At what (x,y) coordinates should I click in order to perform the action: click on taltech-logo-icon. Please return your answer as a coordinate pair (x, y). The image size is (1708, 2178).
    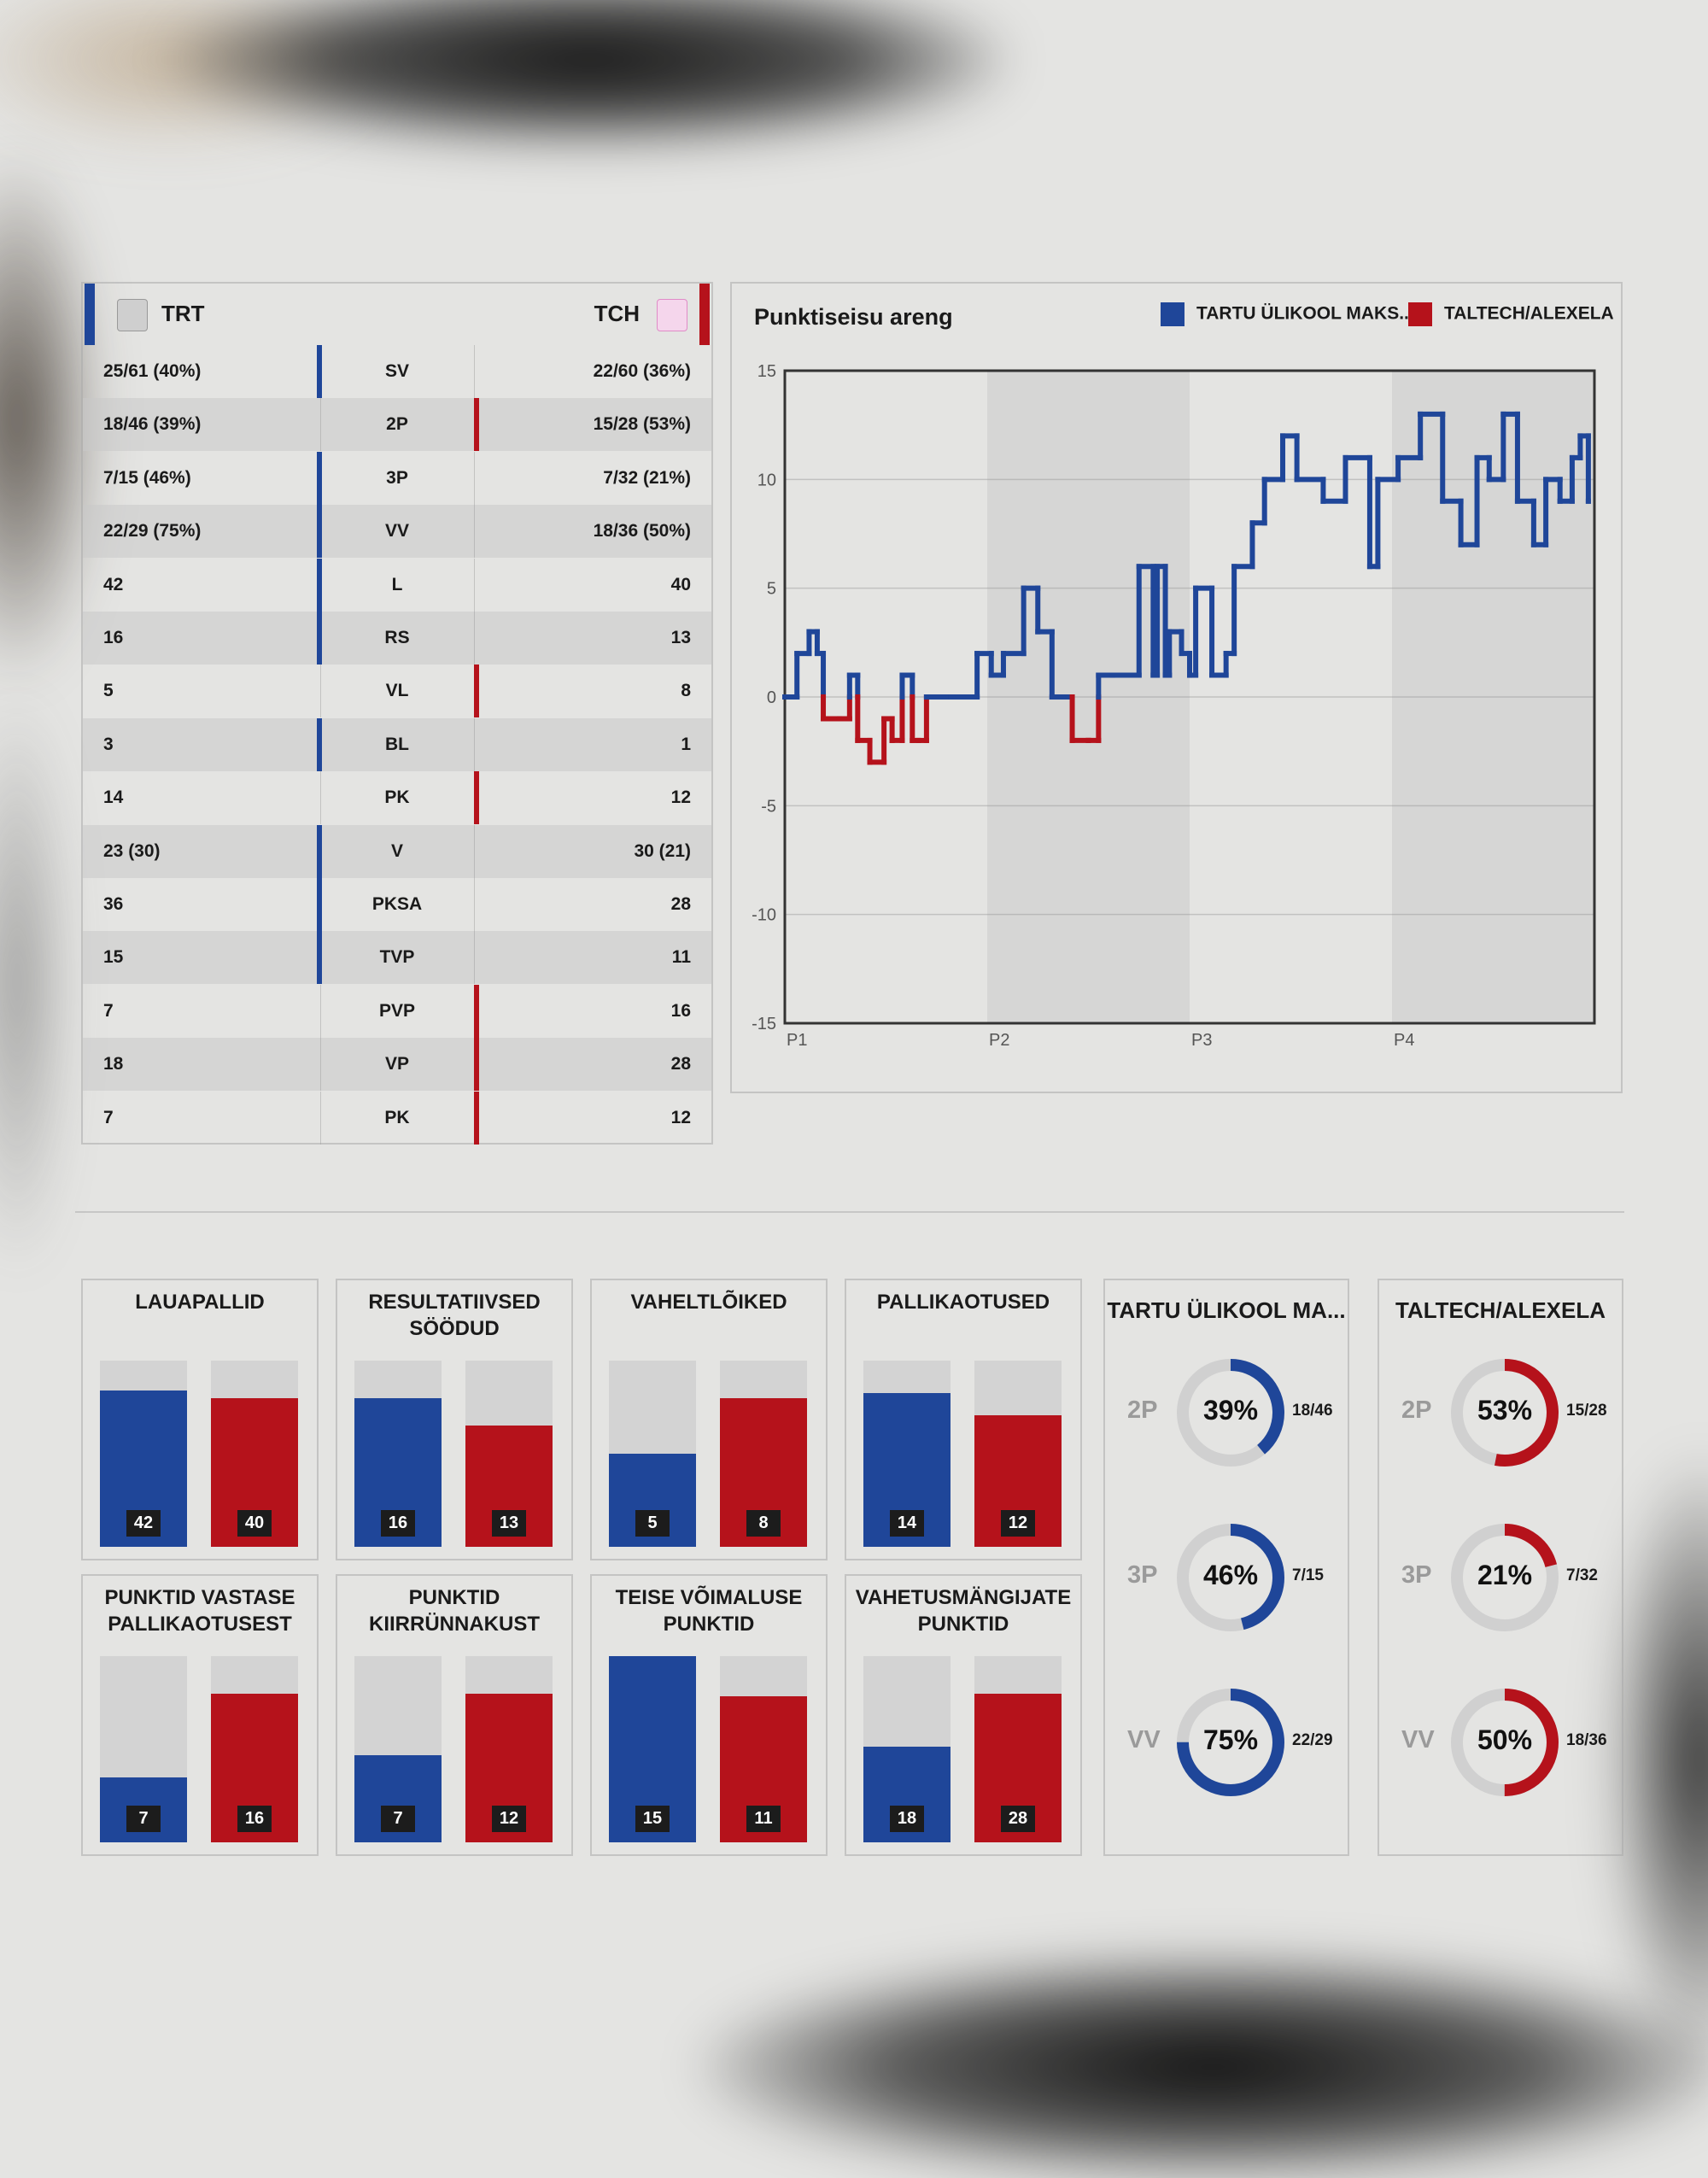
    Looking at the image, I should click on (672, 315).